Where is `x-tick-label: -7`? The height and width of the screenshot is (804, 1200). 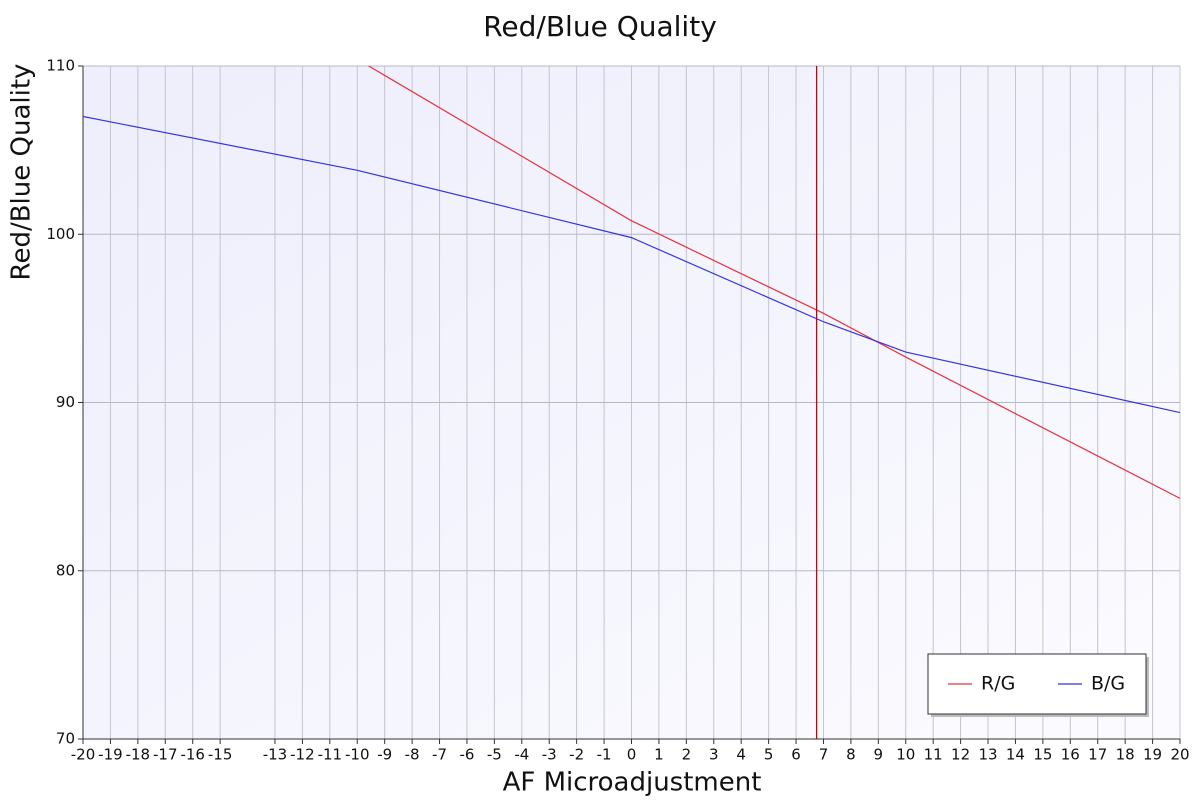 x-tick-label: -7 is located at coordinates (439, 755).